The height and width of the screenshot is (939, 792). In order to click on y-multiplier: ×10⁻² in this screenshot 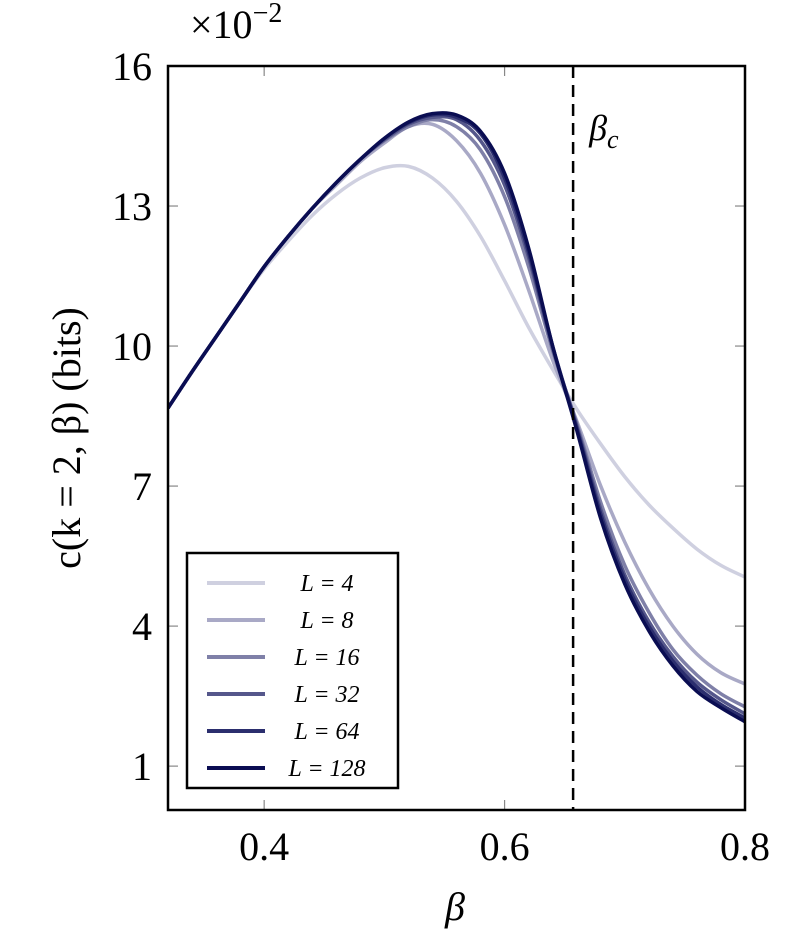, I will do `click(236, 23)`.